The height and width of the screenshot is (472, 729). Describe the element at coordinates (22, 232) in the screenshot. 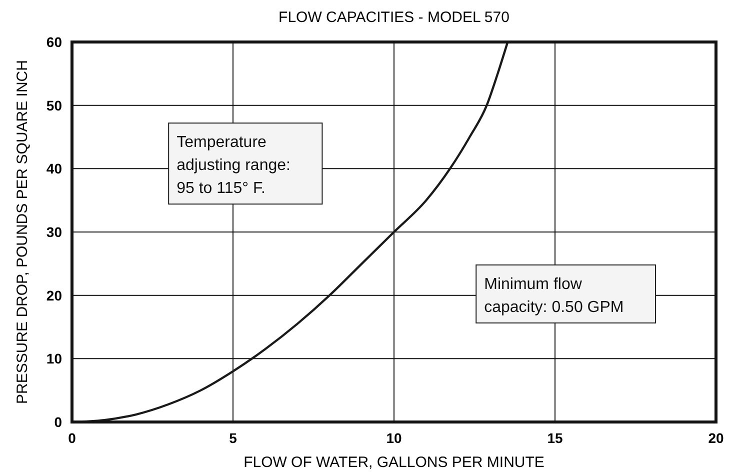

I see `y-axis-title: PRESSURE DROP, POUNDS PER SQUARE INCH` at that location.